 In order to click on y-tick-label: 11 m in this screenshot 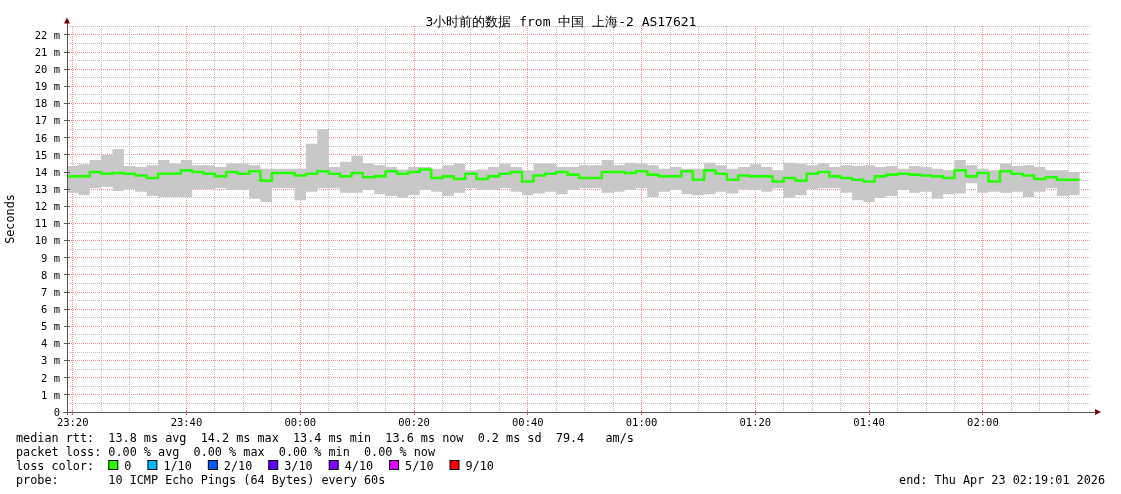, I will do `click(47, 223)`.